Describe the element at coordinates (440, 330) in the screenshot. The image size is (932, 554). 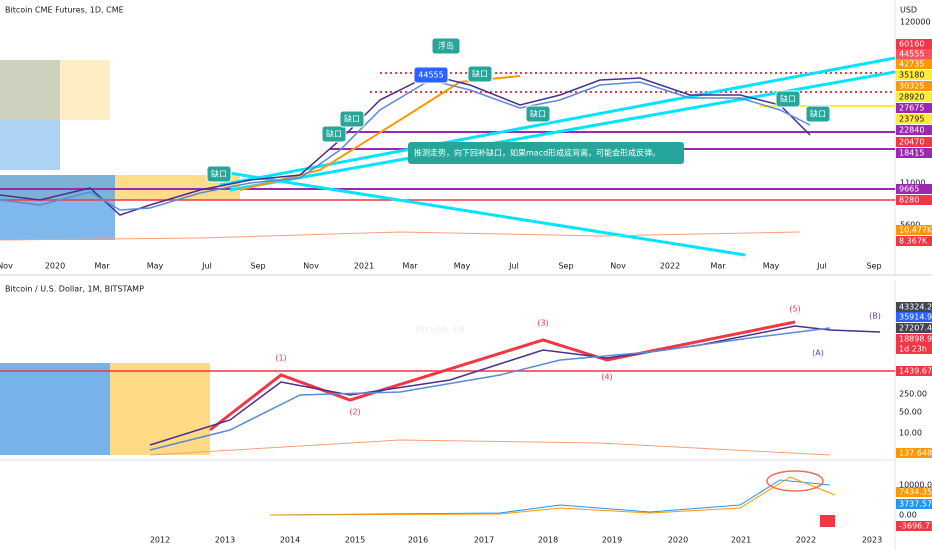
I see `watermark: BTCUSD, 1M` at that location.